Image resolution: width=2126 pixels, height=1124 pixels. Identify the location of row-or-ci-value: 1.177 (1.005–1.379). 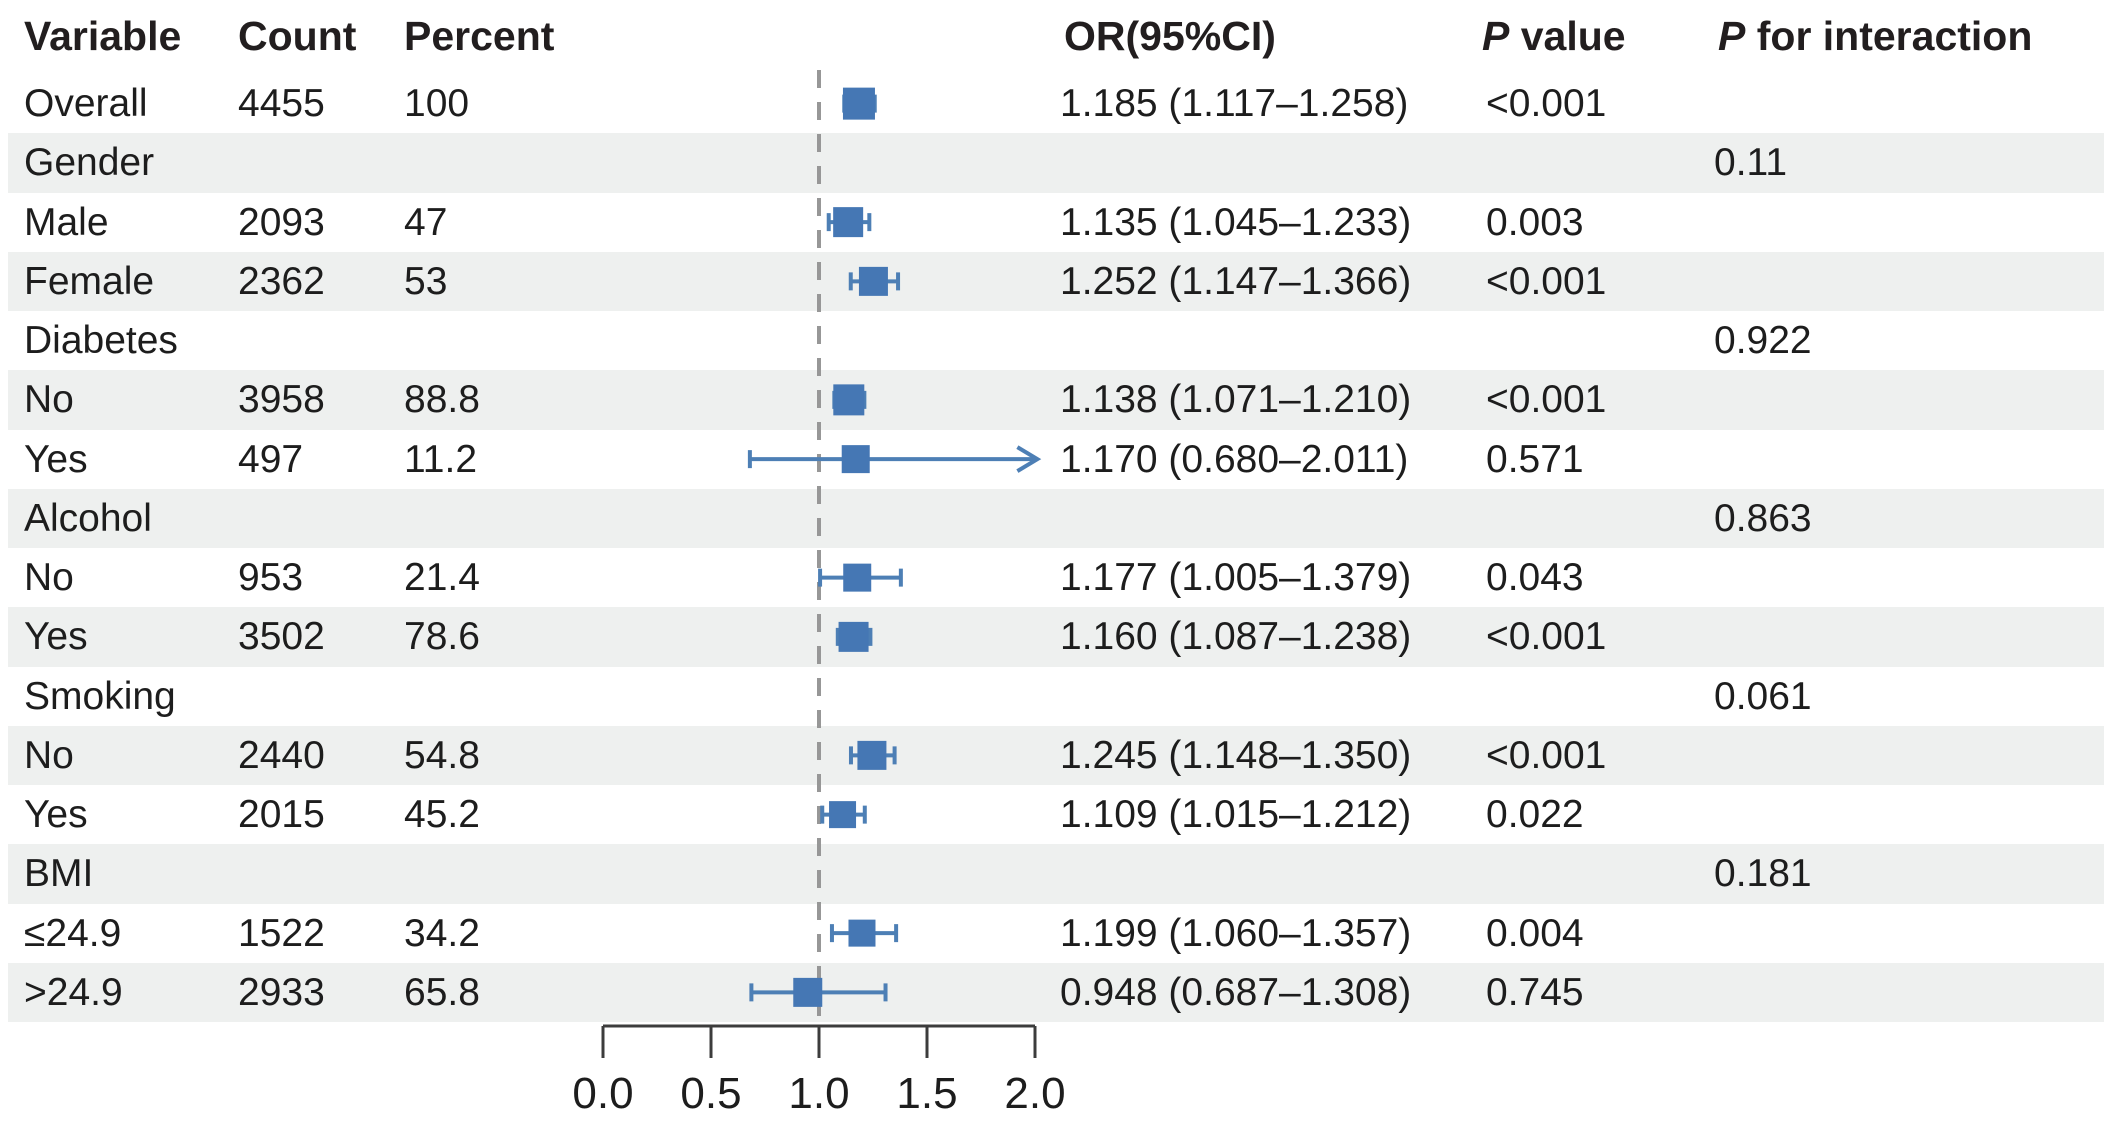
(1236, 577).